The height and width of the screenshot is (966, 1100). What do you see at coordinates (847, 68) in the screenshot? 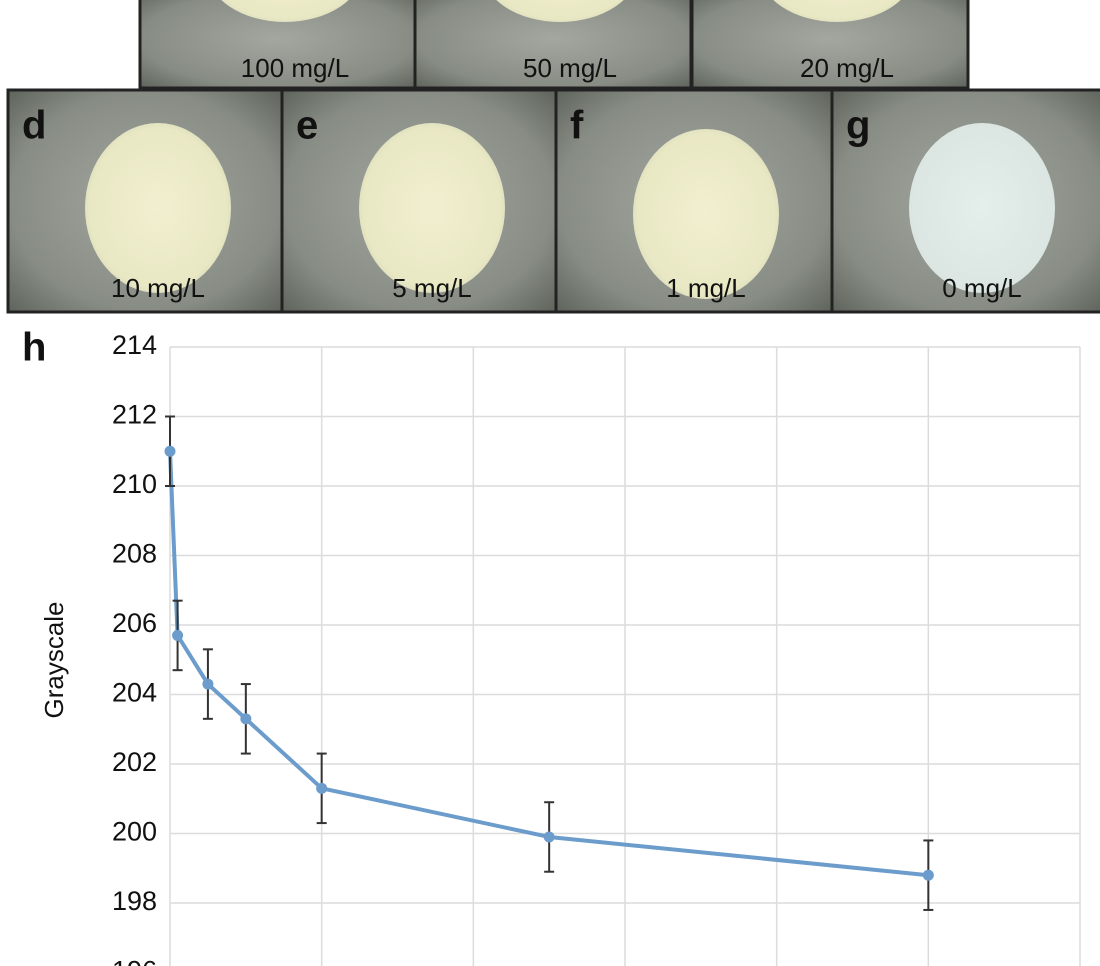
I see `panel-label: 20 mg/L` at bounding box center [847, 68].